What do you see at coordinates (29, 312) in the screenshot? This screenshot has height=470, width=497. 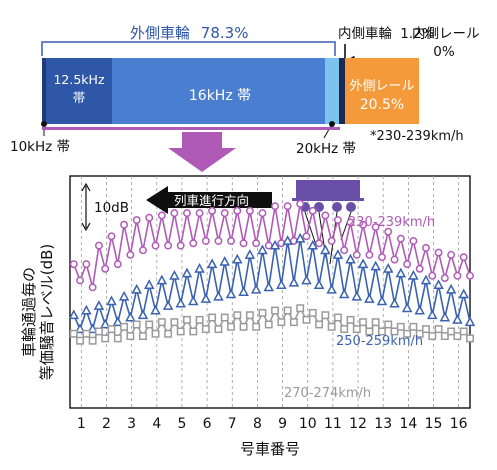 I see `y-axis-label-line1: 車輪通過毎の` at bounding box center [29, 312].